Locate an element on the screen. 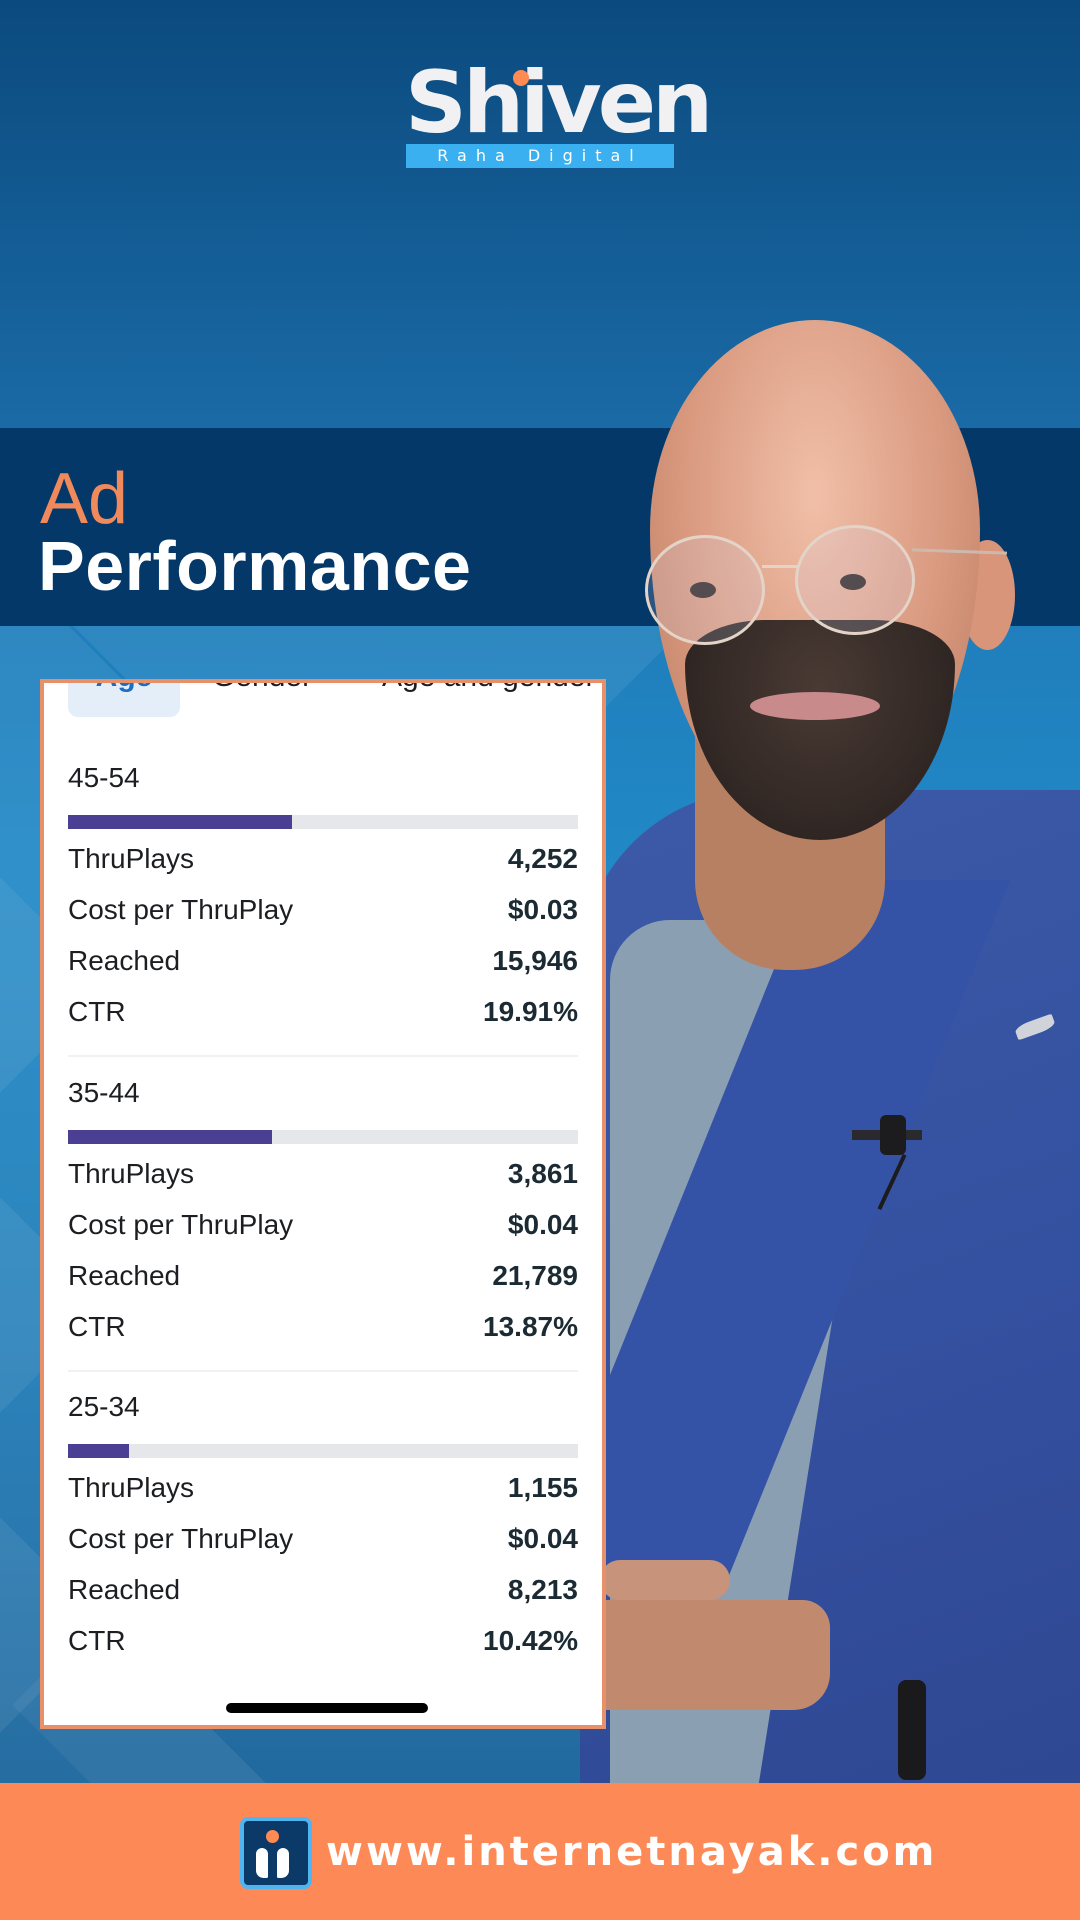 This screenshot has height=1920, width=1080. metric-value: 10.42% is located at coordinates (530, 1640).